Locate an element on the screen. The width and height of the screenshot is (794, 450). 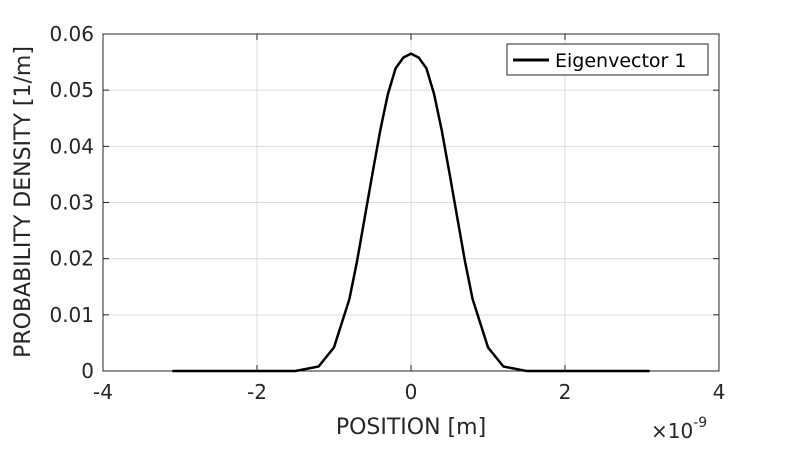
y-axis-label: PROBABILITY DENSITY [1/m] is located at coordinates (23, 202).